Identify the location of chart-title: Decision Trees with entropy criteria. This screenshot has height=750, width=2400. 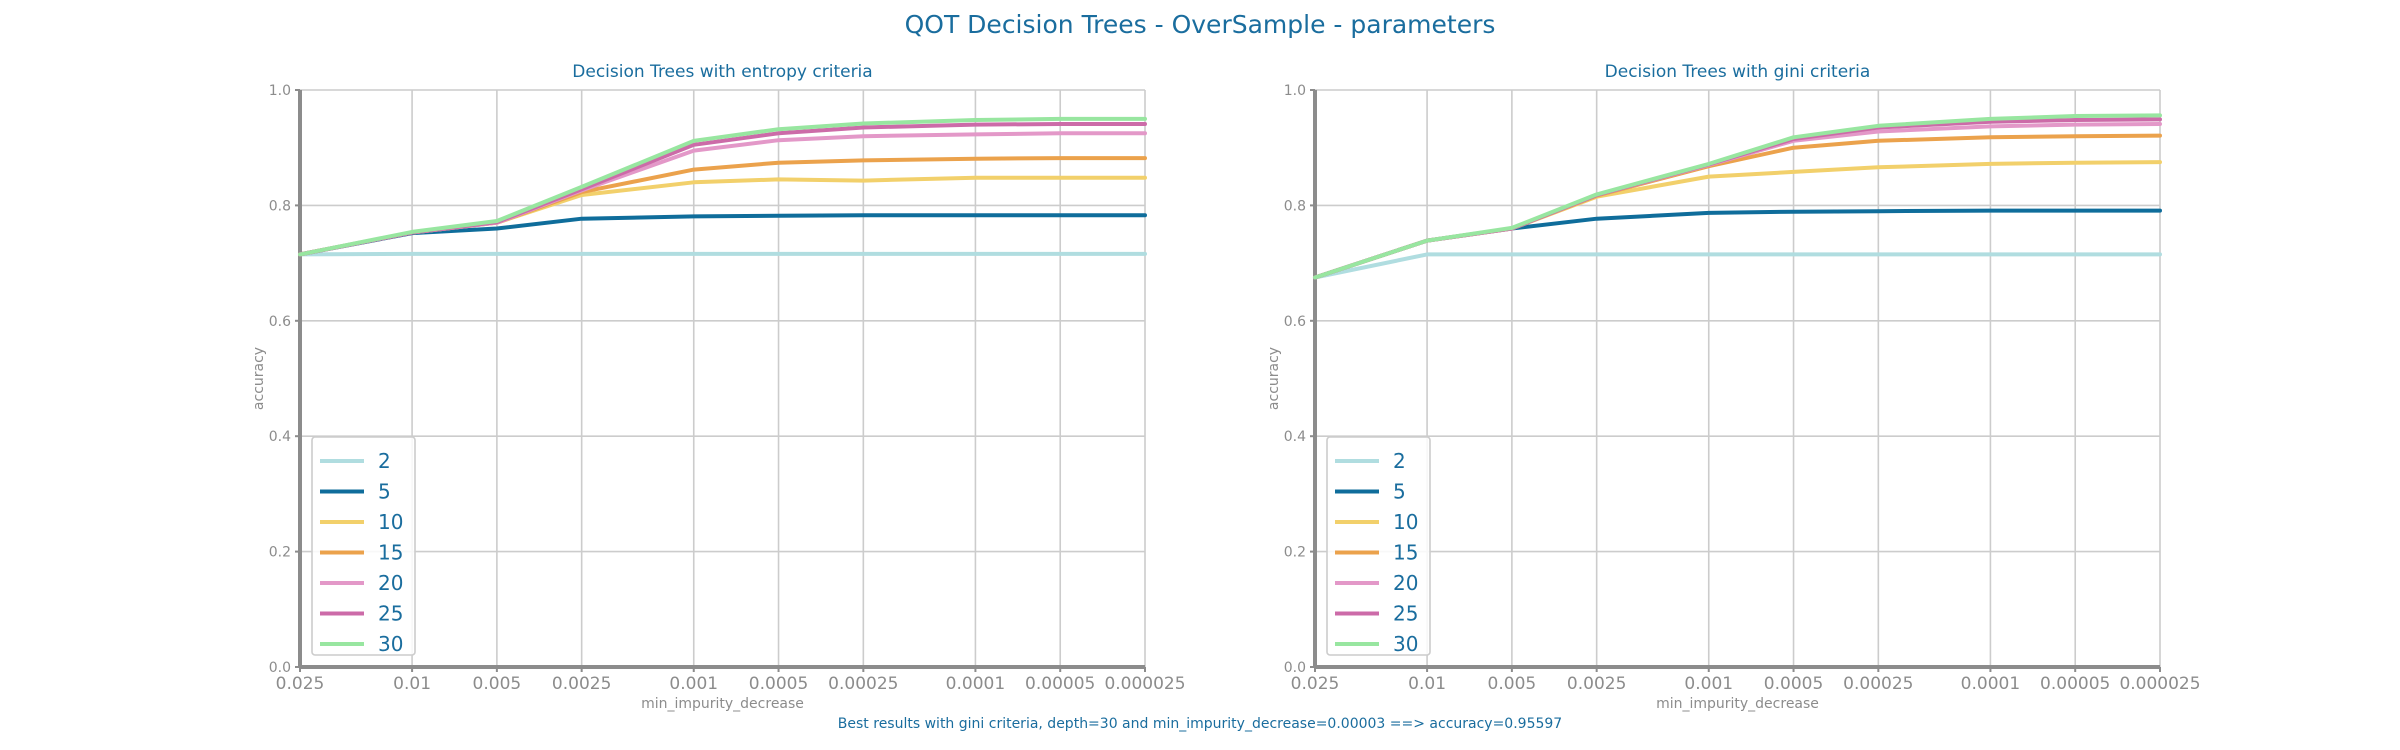
(722, 72).